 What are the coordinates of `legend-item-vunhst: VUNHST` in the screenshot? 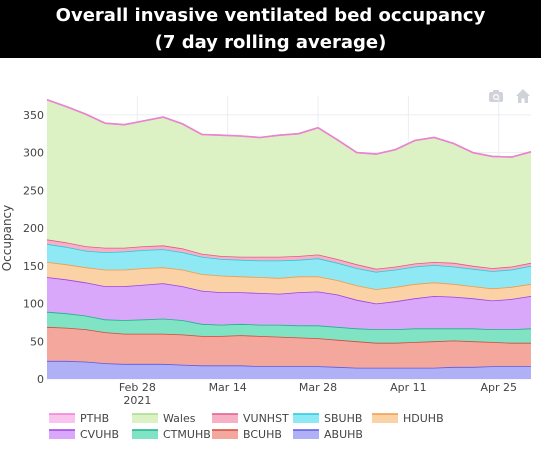 It's located at (250, 418).